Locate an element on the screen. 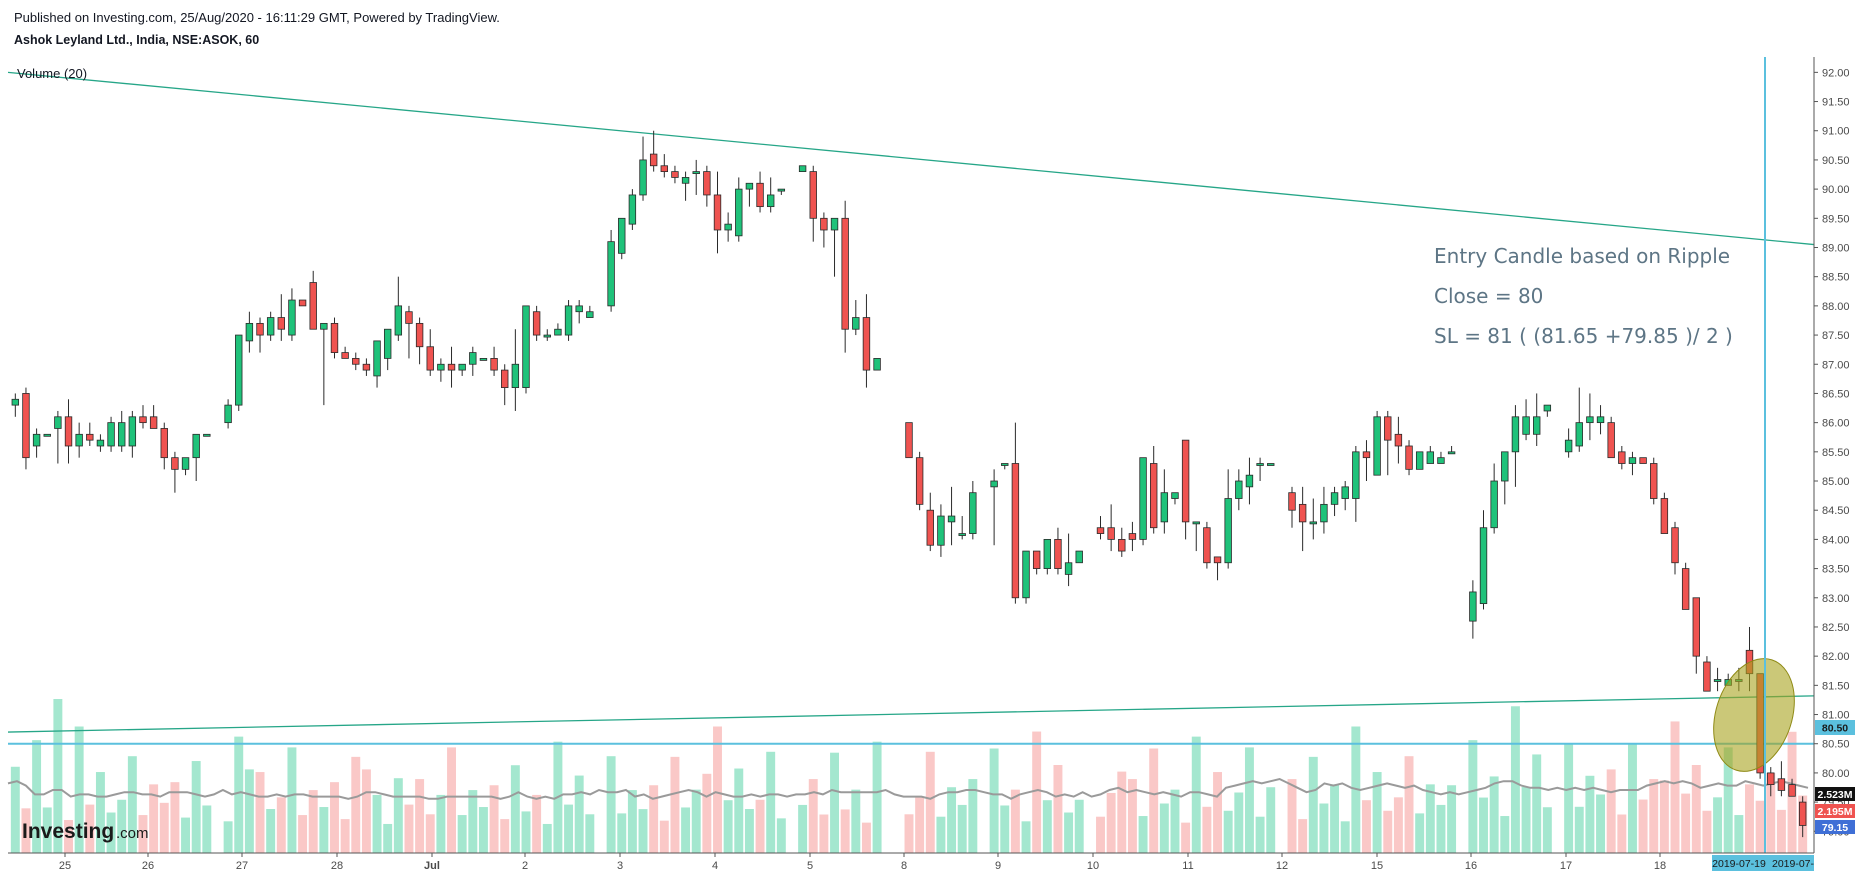  lower-trendline is located at coordinates (911, 714).